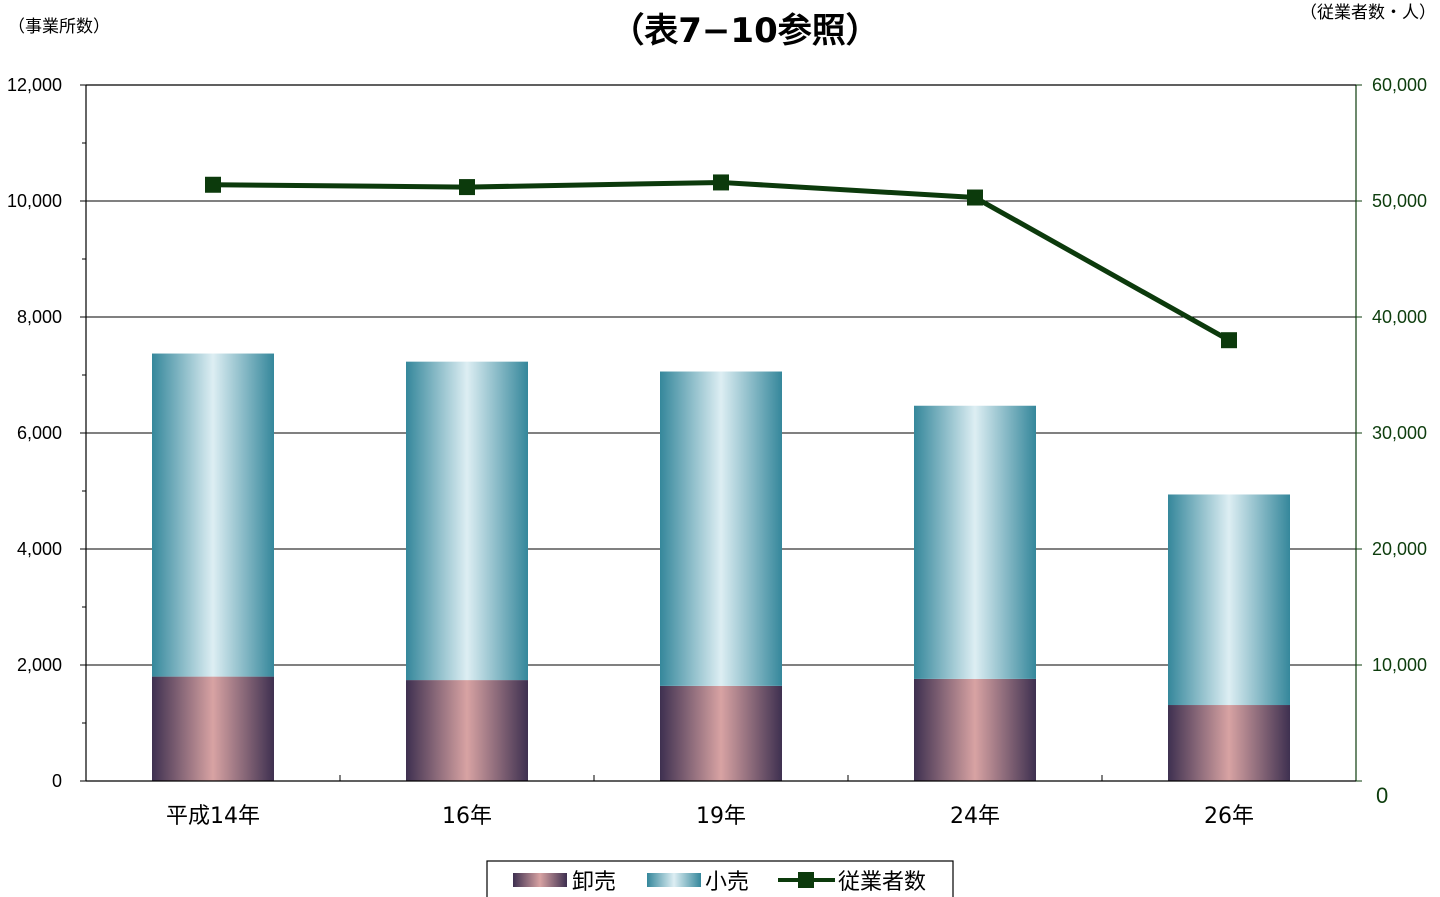  Describe the element at coordinates (975, 816) in the screenshot. I see `category-label: 24年` at that location.